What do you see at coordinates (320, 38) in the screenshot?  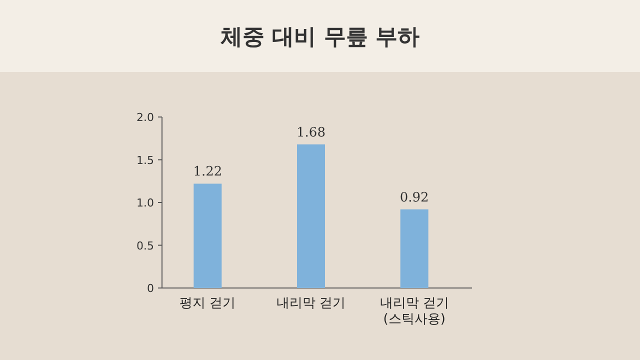 I see `chart-title: 체중 대비 무릎 부하` at bounding box center [320, 38].